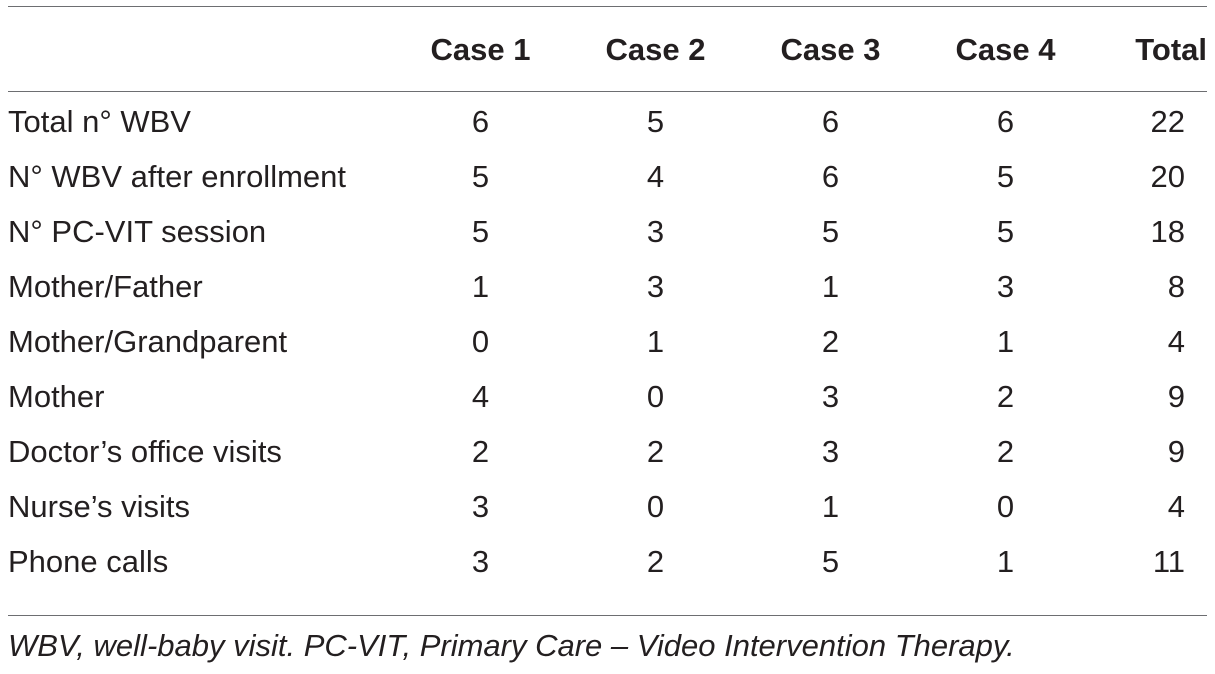 The height and width of the screenshot is (674, 1215). What do you see at coordinates (1168, 561) in the screenshot?
I see `total-cell: 11` at bounding box center [1168, 561].